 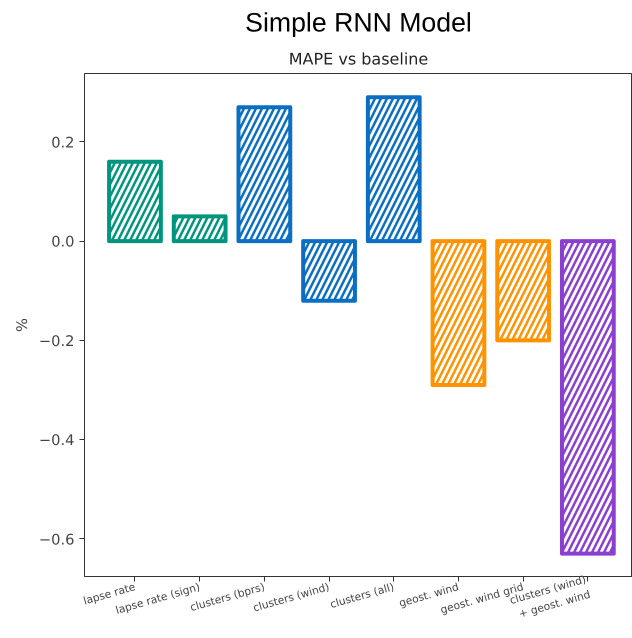 I want to click on y-tick-label: −0.2, so click(x=56, y=341).